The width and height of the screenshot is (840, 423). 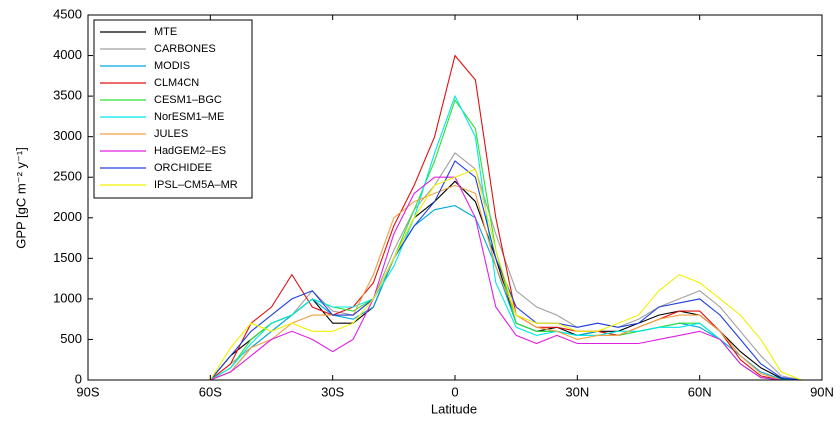 I want to click on y-tick-label: 2500, so click(x=67, y=176).